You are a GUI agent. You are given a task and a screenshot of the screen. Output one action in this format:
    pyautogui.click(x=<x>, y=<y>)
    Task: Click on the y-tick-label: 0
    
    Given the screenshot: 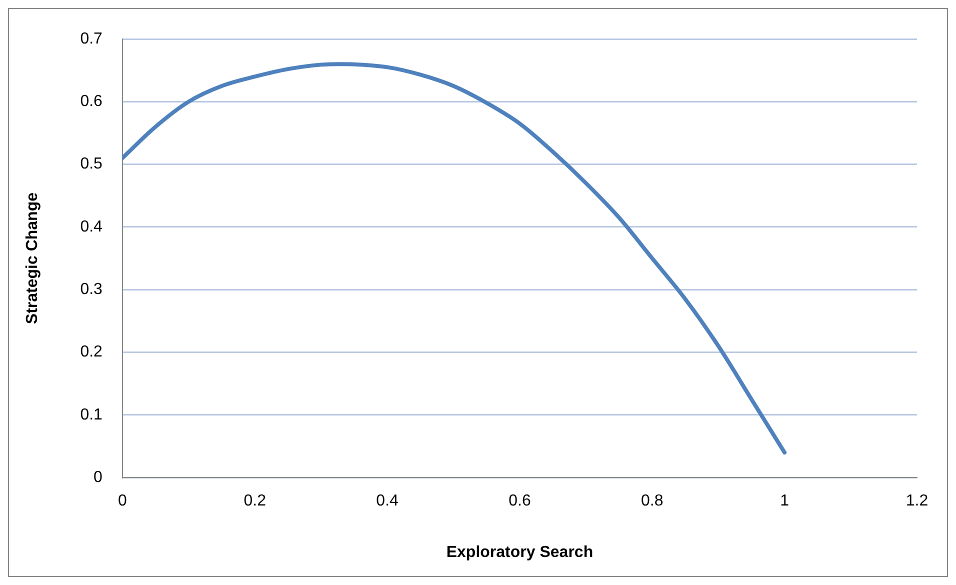 What is the action you would take?
    pyautogui.click(x=98, y=477)
    